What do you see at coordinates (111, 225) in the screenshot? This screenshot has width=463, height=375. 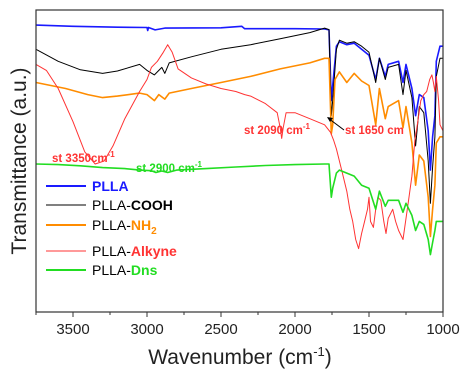 I see `legend-plain-plla-nh2: PLLA-` at bounding box center [111, 225].